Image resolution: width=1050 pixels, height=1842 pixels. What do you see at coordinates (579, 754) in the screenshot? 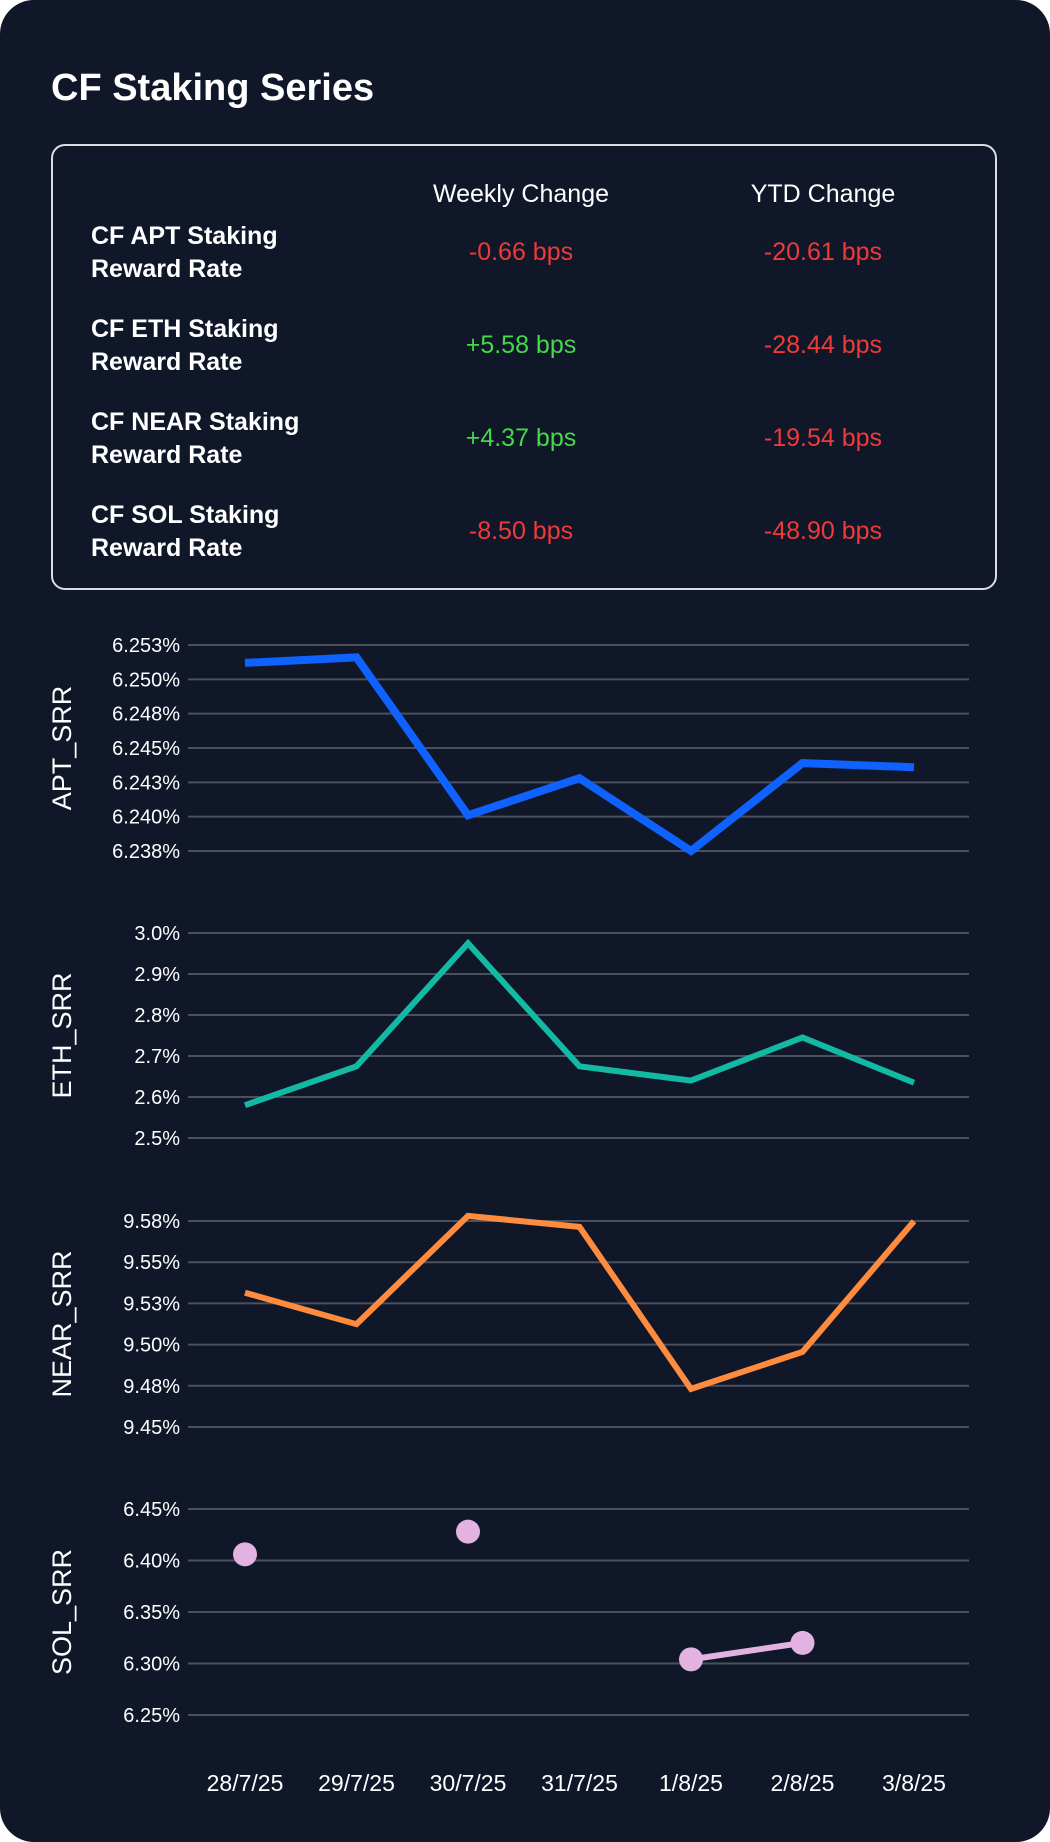
I see `series-line-apt_srr` at bounding box center [579, 754].